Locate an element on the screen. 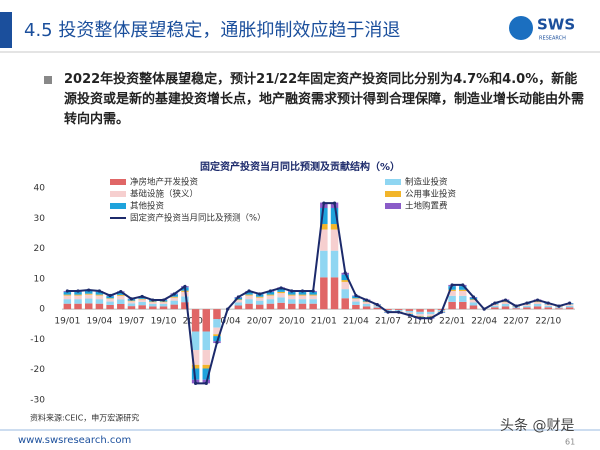 The height and width of the screenshot is (450, 600). logo-sub: RESEARCH is located at coordinates (552, 39).